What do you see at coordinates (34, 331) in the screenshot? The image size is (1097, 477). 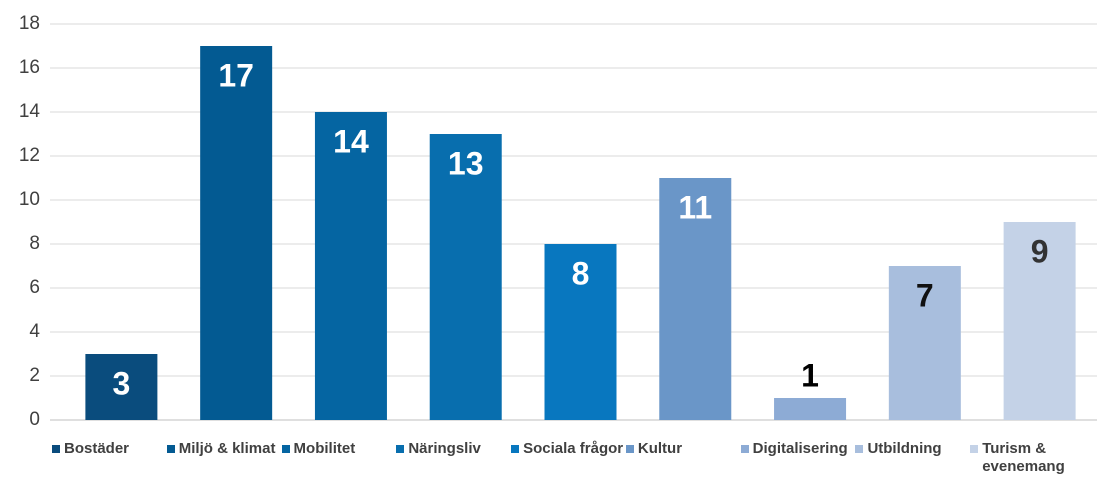 I see `y-tick-label: 4` at bounding box center [34, 331].